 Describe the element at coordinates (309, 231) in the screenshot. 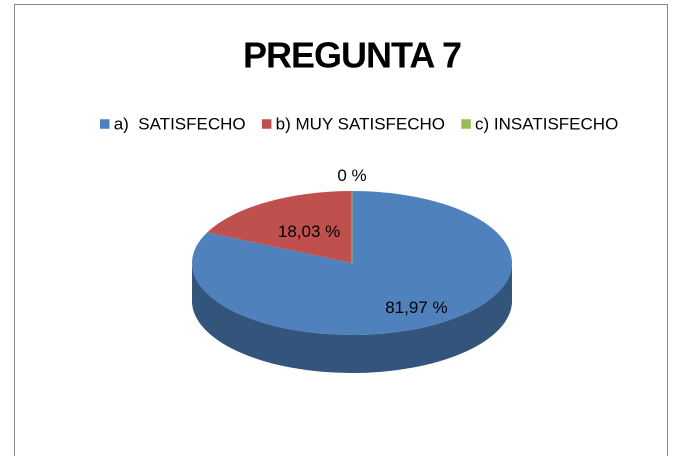

I see `data-label: 18,03 %` at that location.